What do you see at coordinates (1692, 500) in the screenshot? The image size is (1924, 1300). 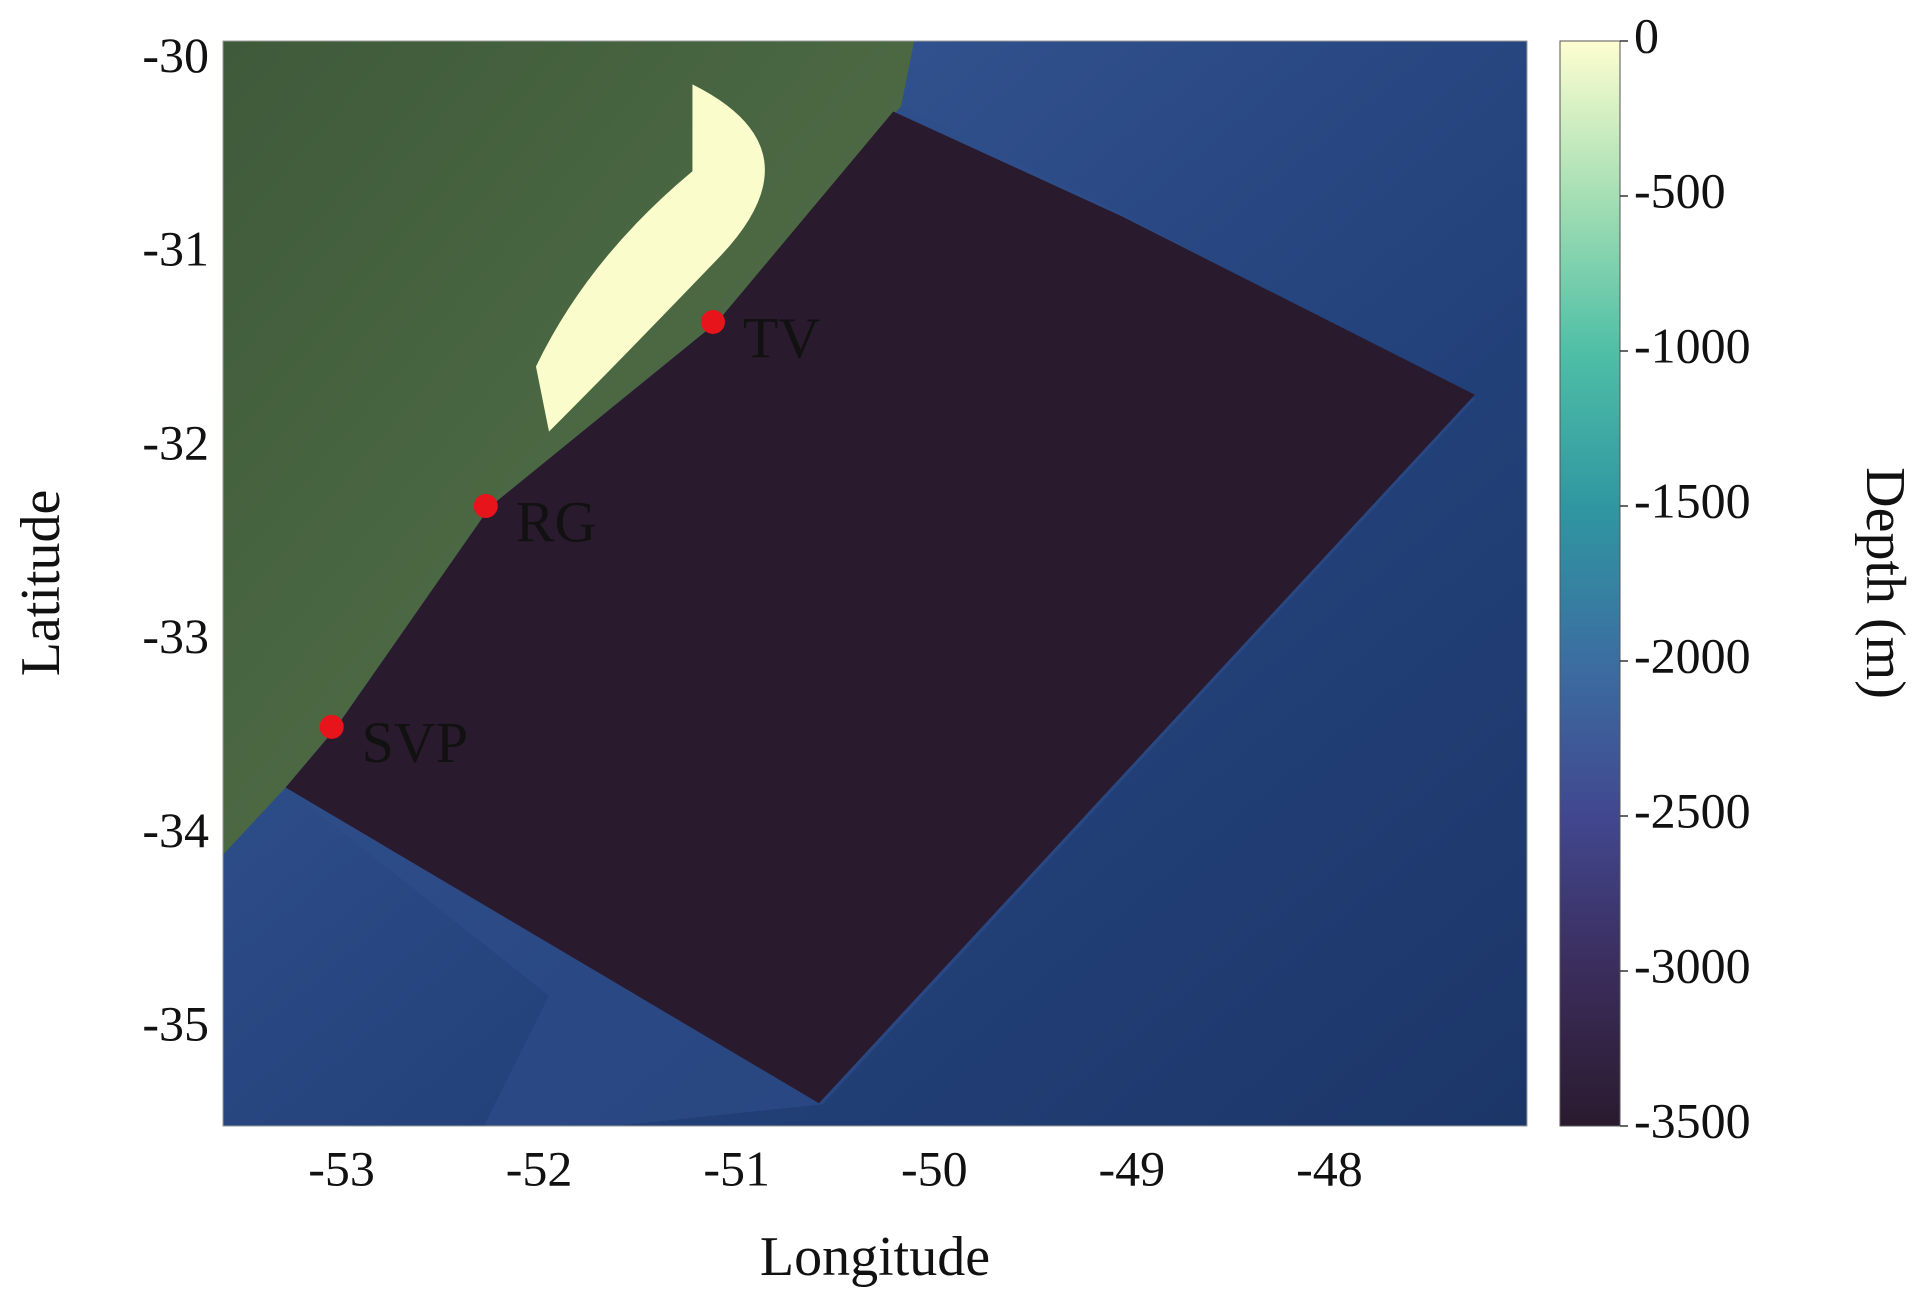 I see `colorbar-tick-label: -1500` at bounding box center [1692, 500].